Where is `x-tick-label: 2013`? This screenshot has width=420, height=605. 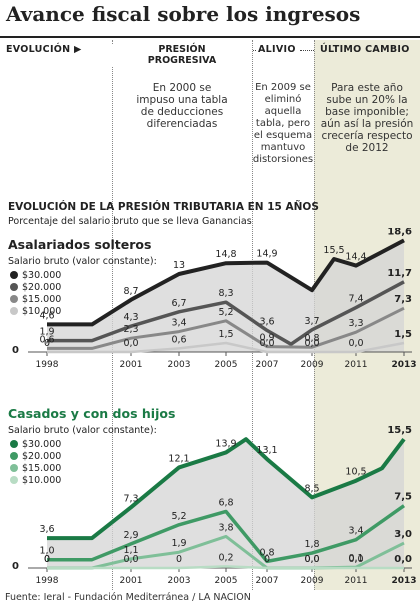 x-tick-label: 2013 is located at coordinates (403, 581).